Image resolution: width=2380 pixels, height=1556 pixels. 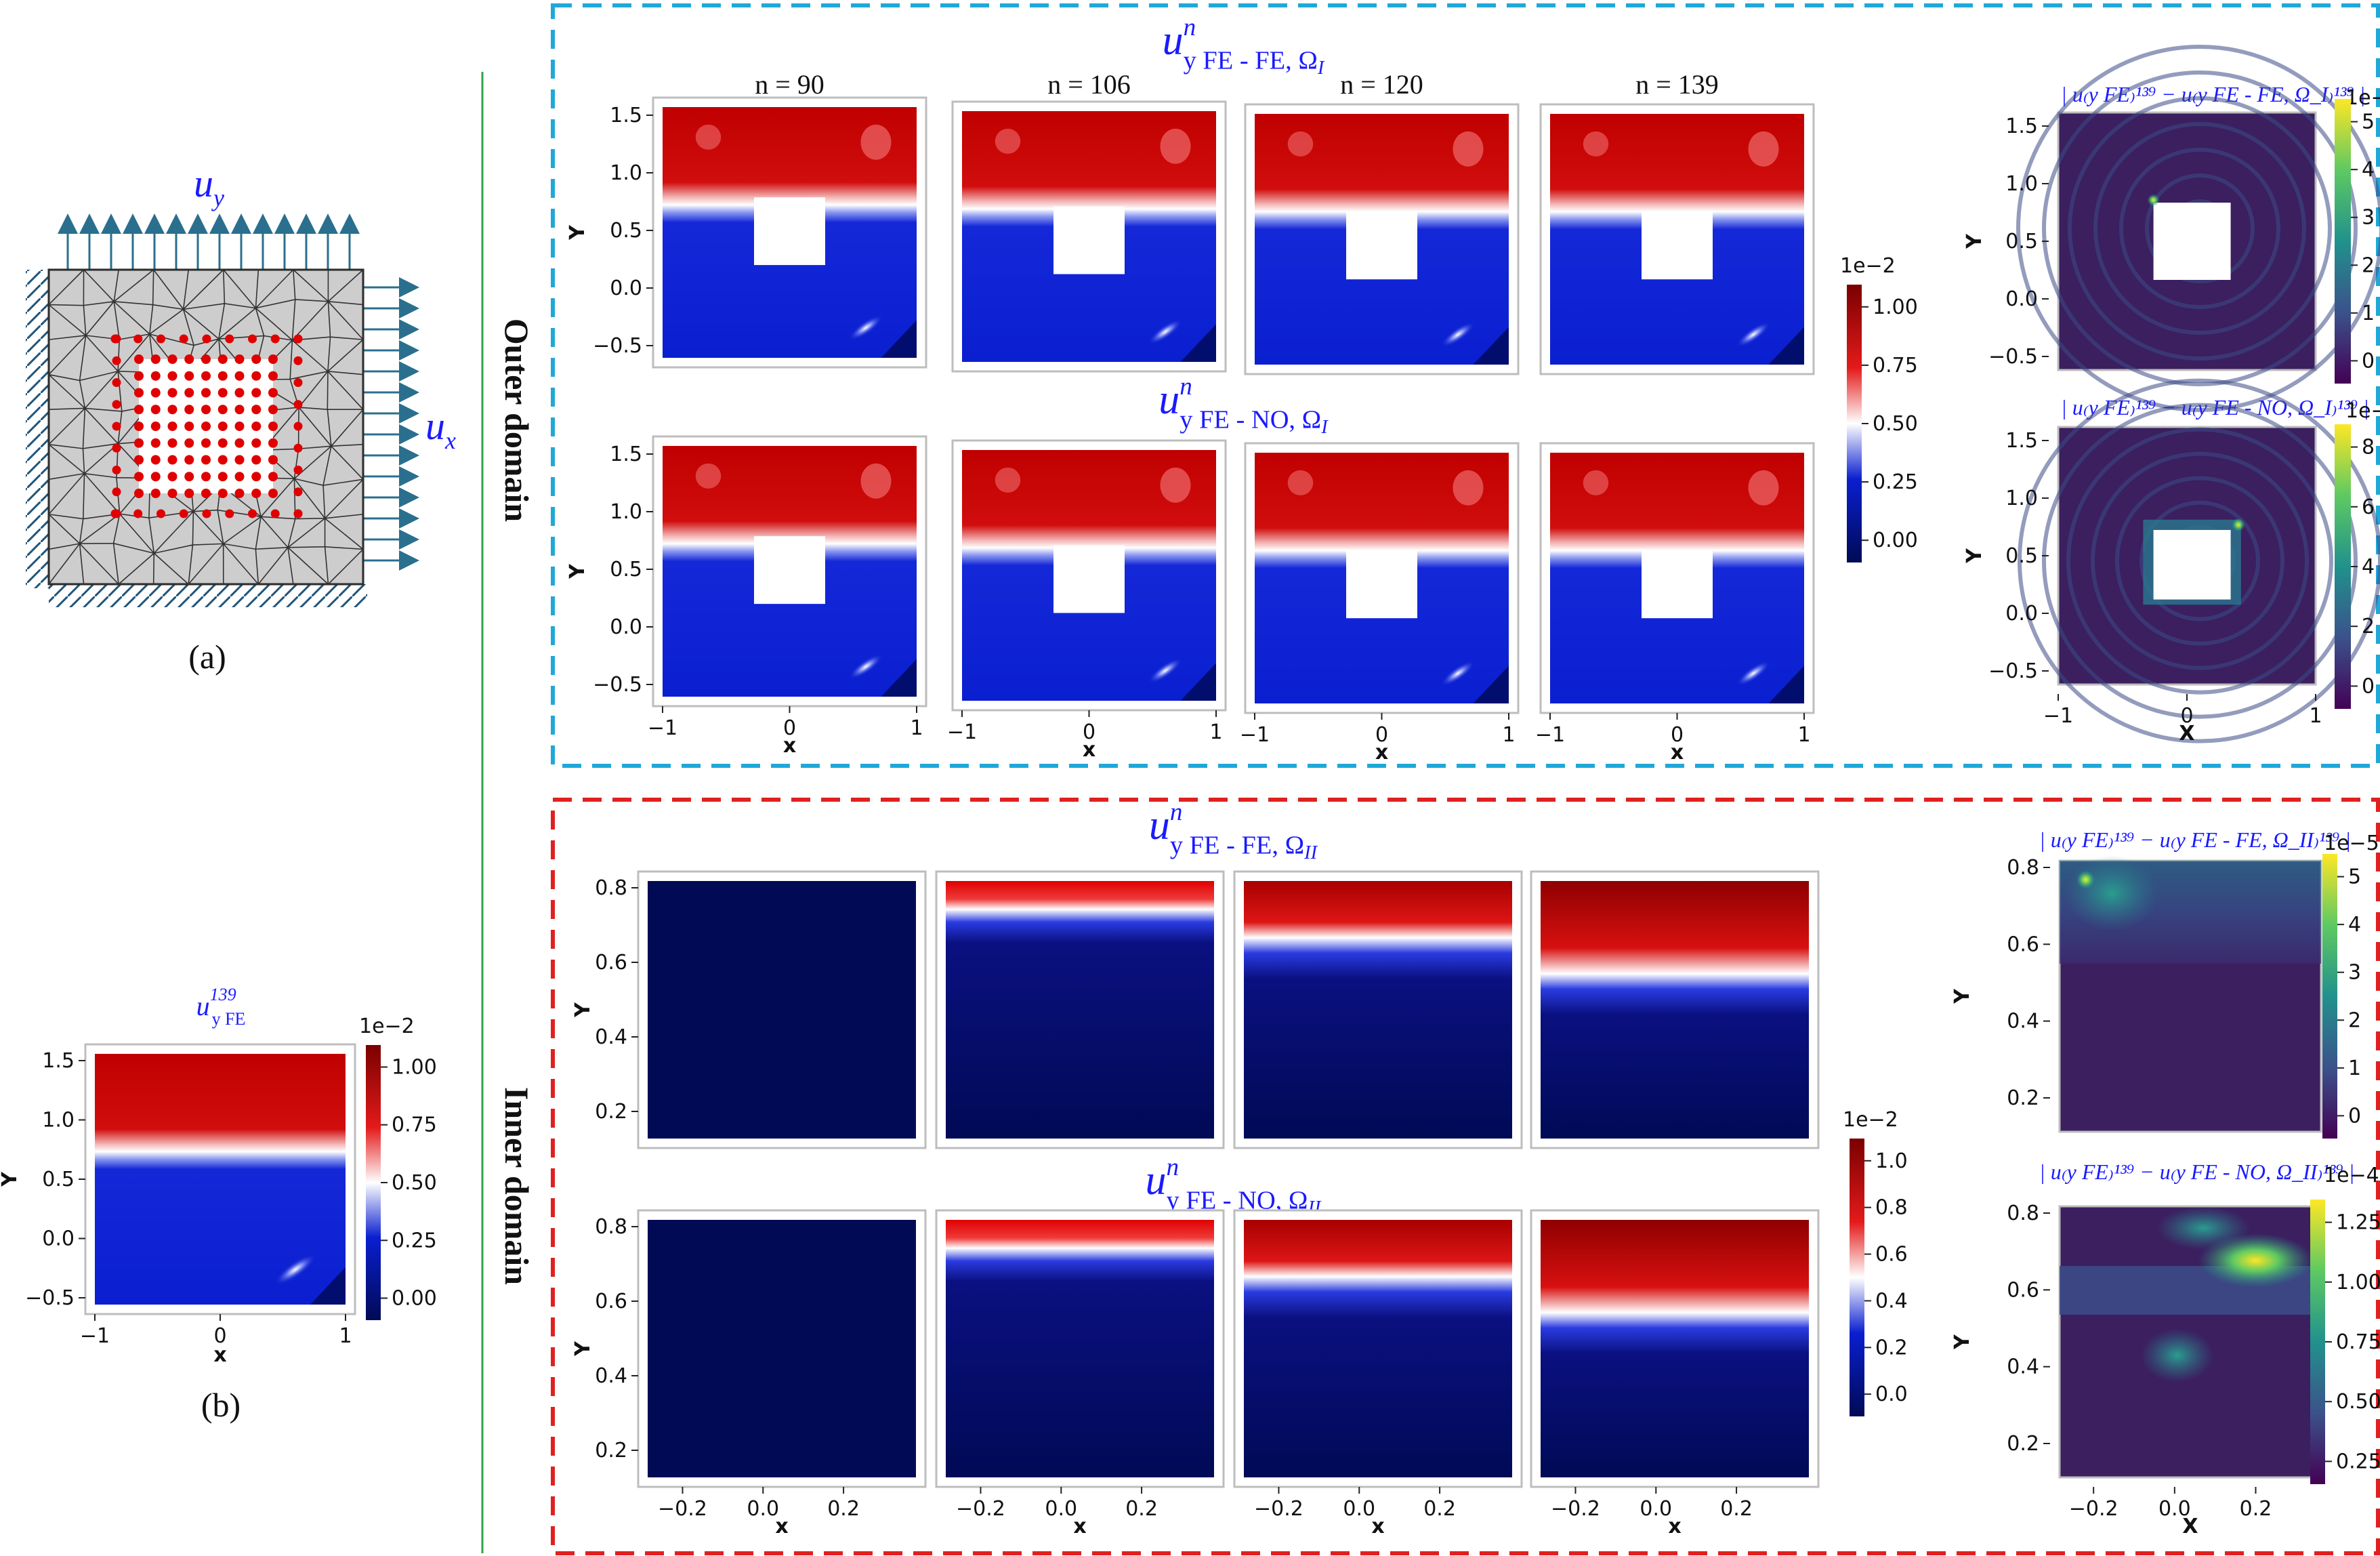 I want to click on y-tick-label: −0.5, so click(x=2013, y=357).